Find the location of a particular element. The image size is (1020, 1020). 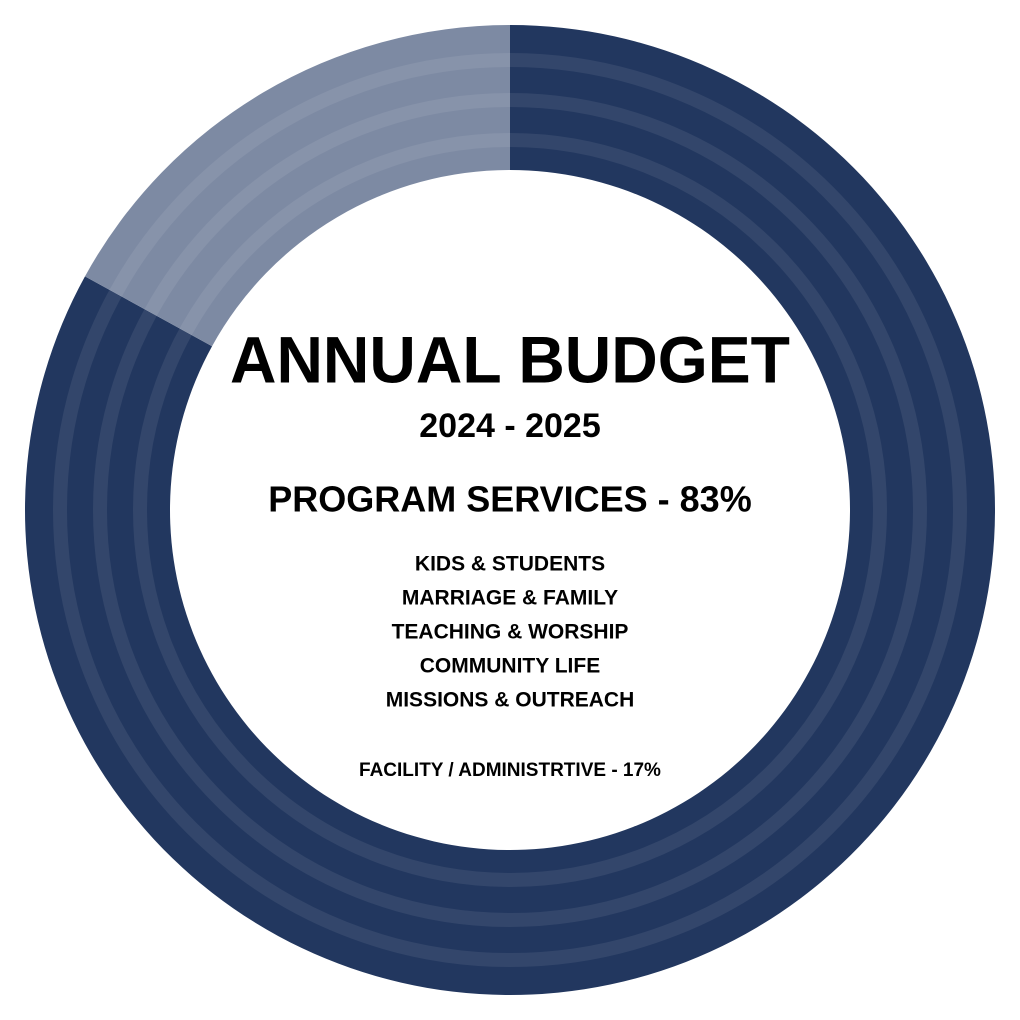

program-item: KIDS & STUDENTS is located at coordinates (510, 564).